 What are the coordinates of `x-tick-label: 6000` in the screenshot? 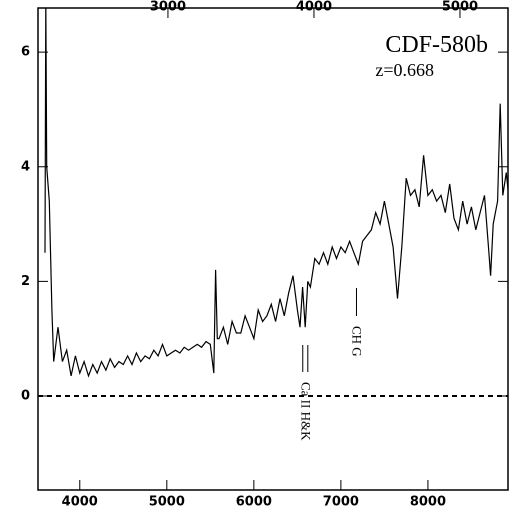 It's located at (254, 502).